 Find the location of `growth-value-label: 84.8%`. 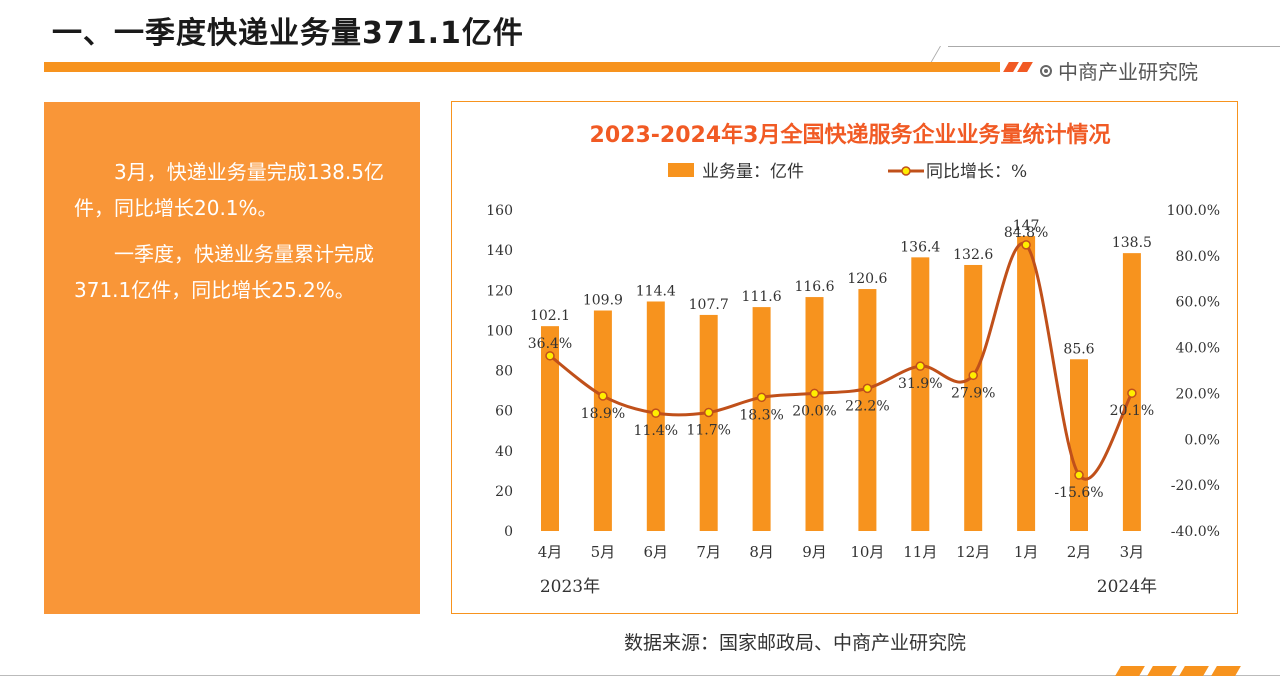

growth-value-label: 84.8% is located at coordinates (1026, 233).